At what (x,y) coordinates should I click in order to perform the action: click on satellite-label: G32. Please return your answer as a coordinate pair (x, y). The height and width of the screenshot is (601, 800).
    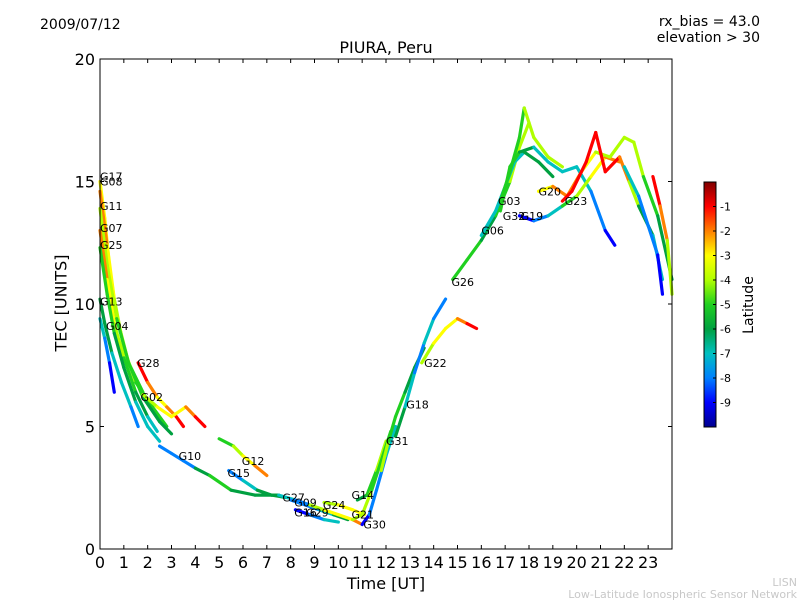
    Looking at the image, I should click on (514, 216).